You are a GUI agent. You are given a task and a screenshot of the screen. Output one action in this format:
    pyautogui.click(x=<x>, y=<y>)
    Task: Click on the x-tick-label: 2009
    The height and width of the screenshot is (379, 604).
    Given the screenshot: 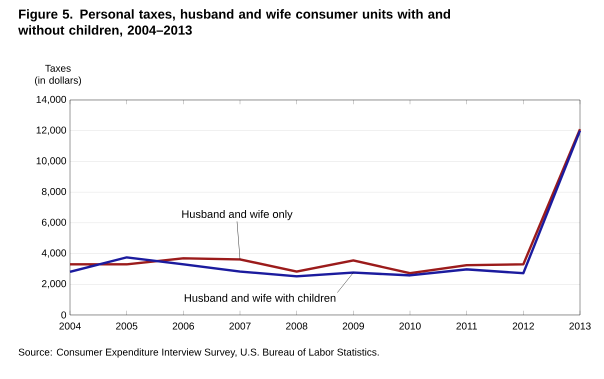 What is the action you would take?
    pyautogui.click(x=353, y=326)
    